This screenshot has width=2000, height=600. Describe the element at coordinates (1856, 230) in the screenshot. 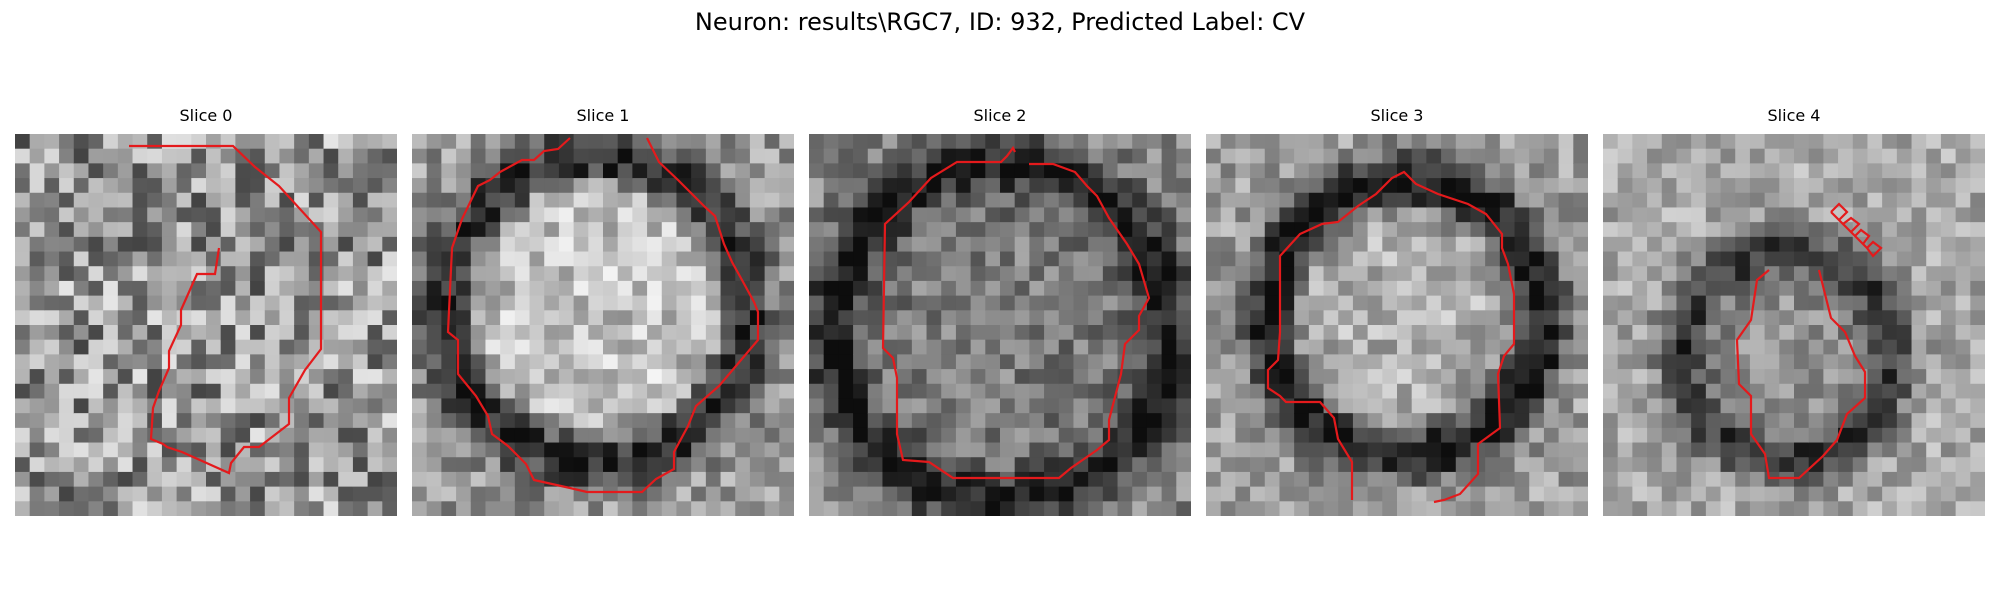

I see `segmentation-contour-fragment` at that location.